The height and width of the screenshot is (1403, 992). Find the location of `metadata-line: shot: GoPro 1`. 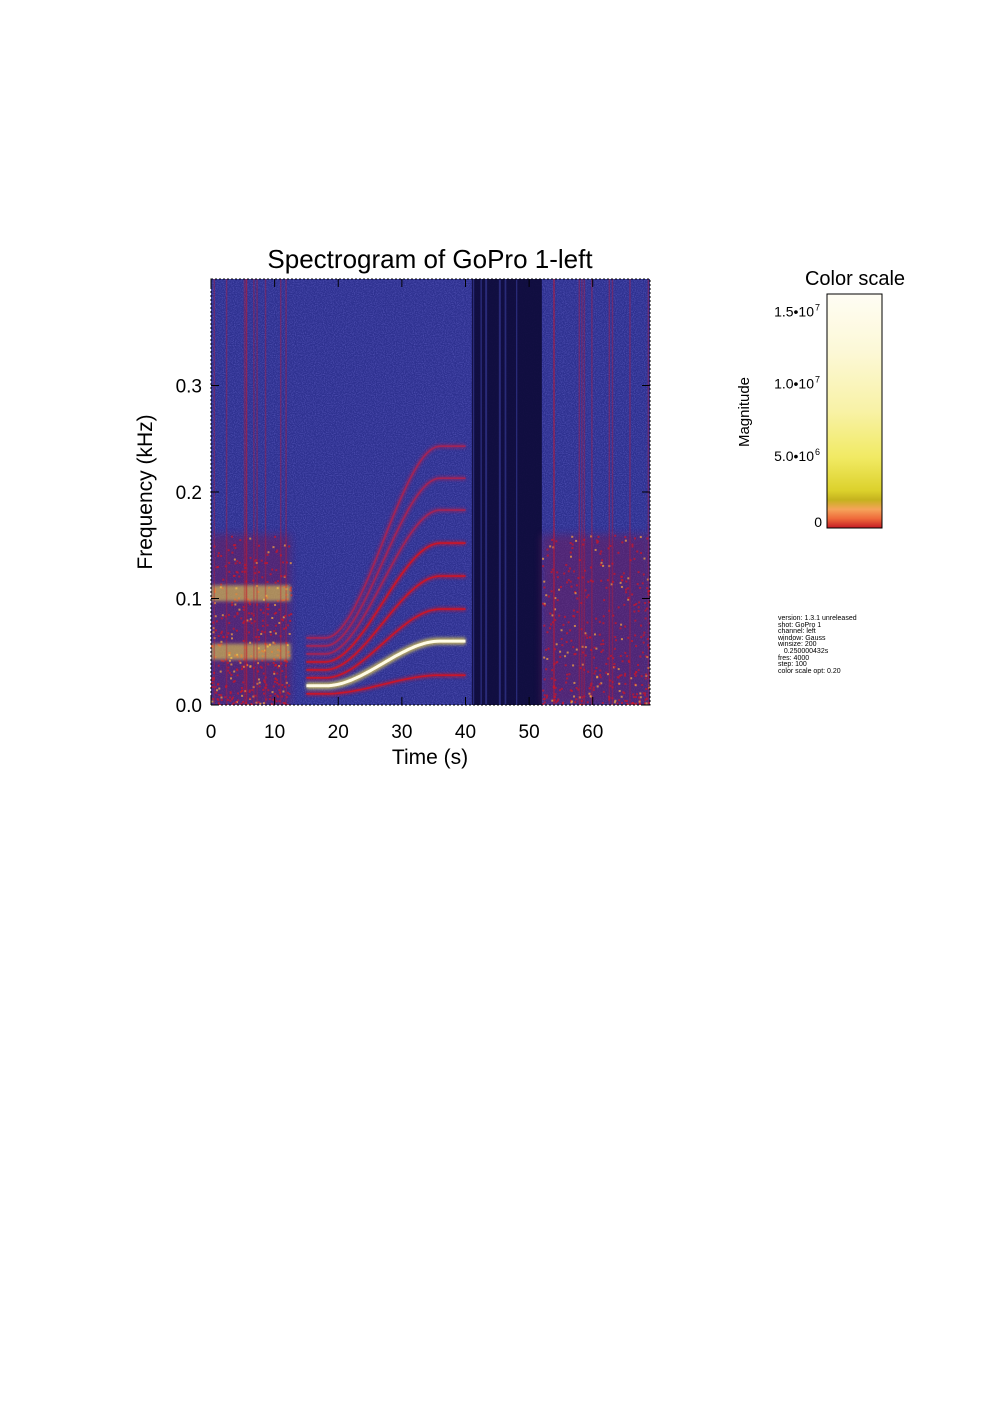

metadata-line: shot: GoPro 1 is located at coordinates (800, 625).